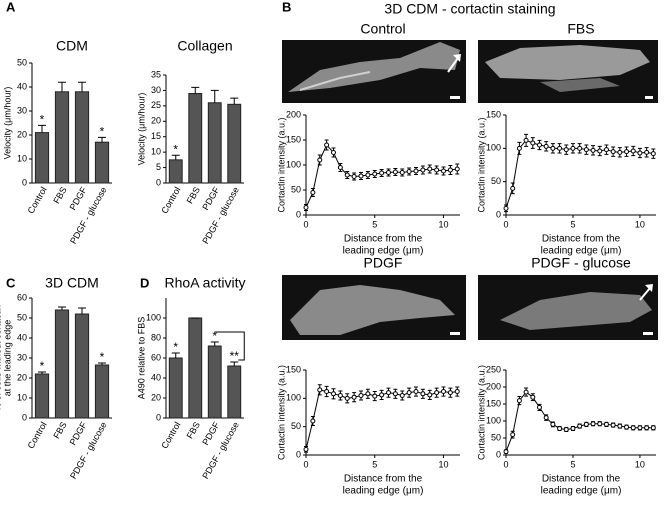  I want to click on significance: **, so click(235, 356).